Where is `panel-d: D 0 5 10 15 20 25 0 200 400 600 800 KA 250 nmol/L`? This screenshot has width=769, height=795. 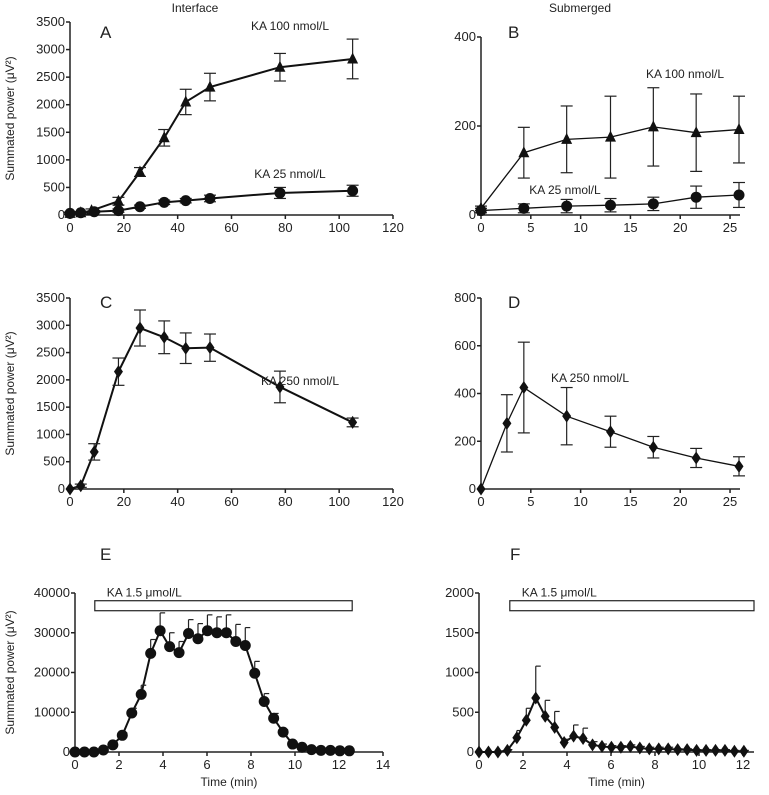
panel-d: D 0 5 10 15 20 25 0 200 400 600 800 KA 250 nmol/L is located at coordinates (600, 399).